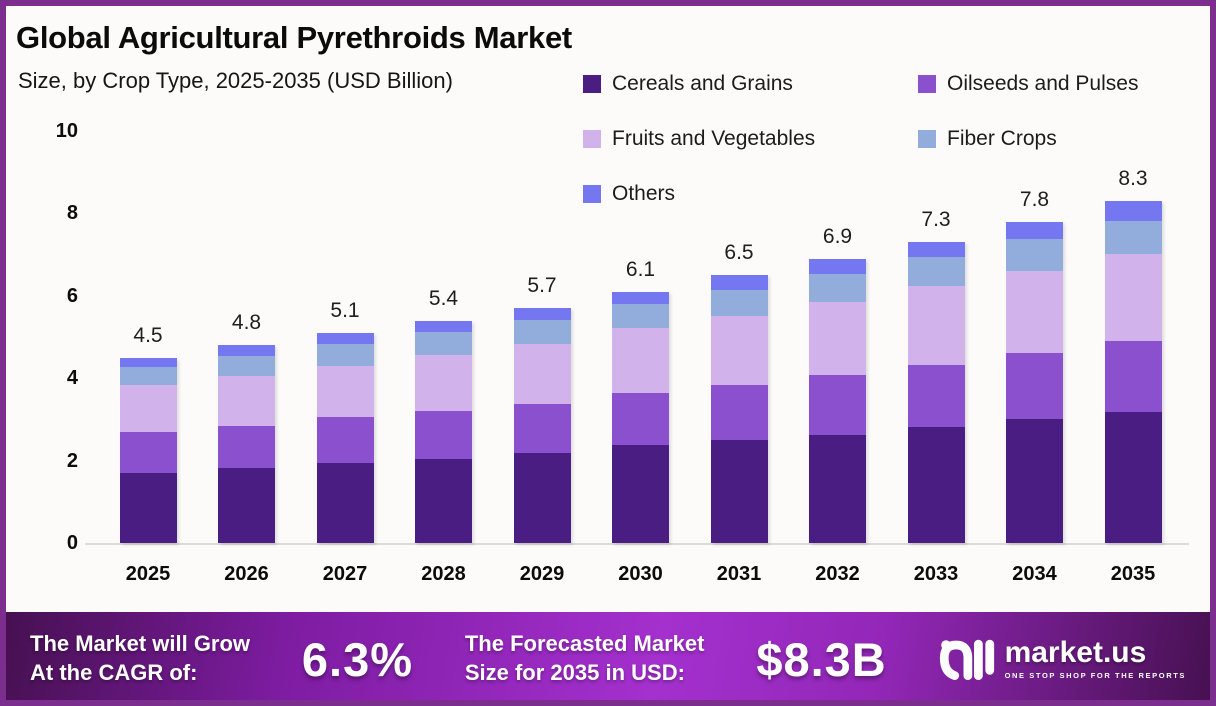  Describe the element at coordinates (345, 574) in the screenshot. I see `x-axis-label: 2027` at that location.